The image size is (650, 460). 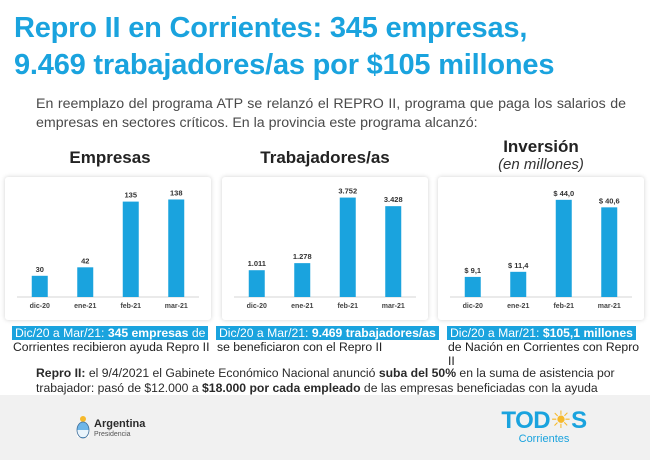 What do you see at coordinates (563, 193) in the screenshot?
I see `data-label: $ 44,0` at bounding box center [563, 193].